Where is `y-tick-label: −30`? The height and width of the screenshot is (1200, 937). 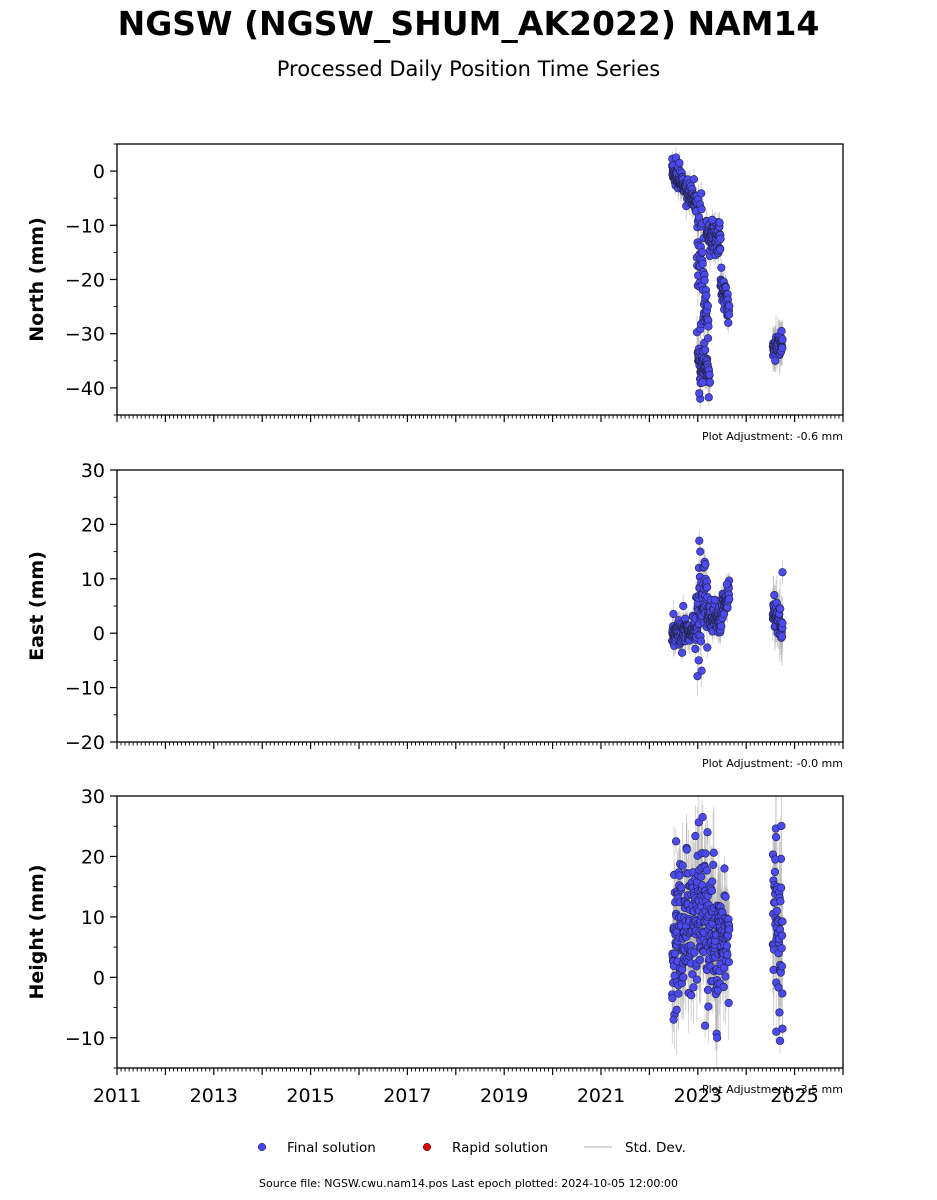
y-tick-label: −30 is located at coordinates (85, 335).